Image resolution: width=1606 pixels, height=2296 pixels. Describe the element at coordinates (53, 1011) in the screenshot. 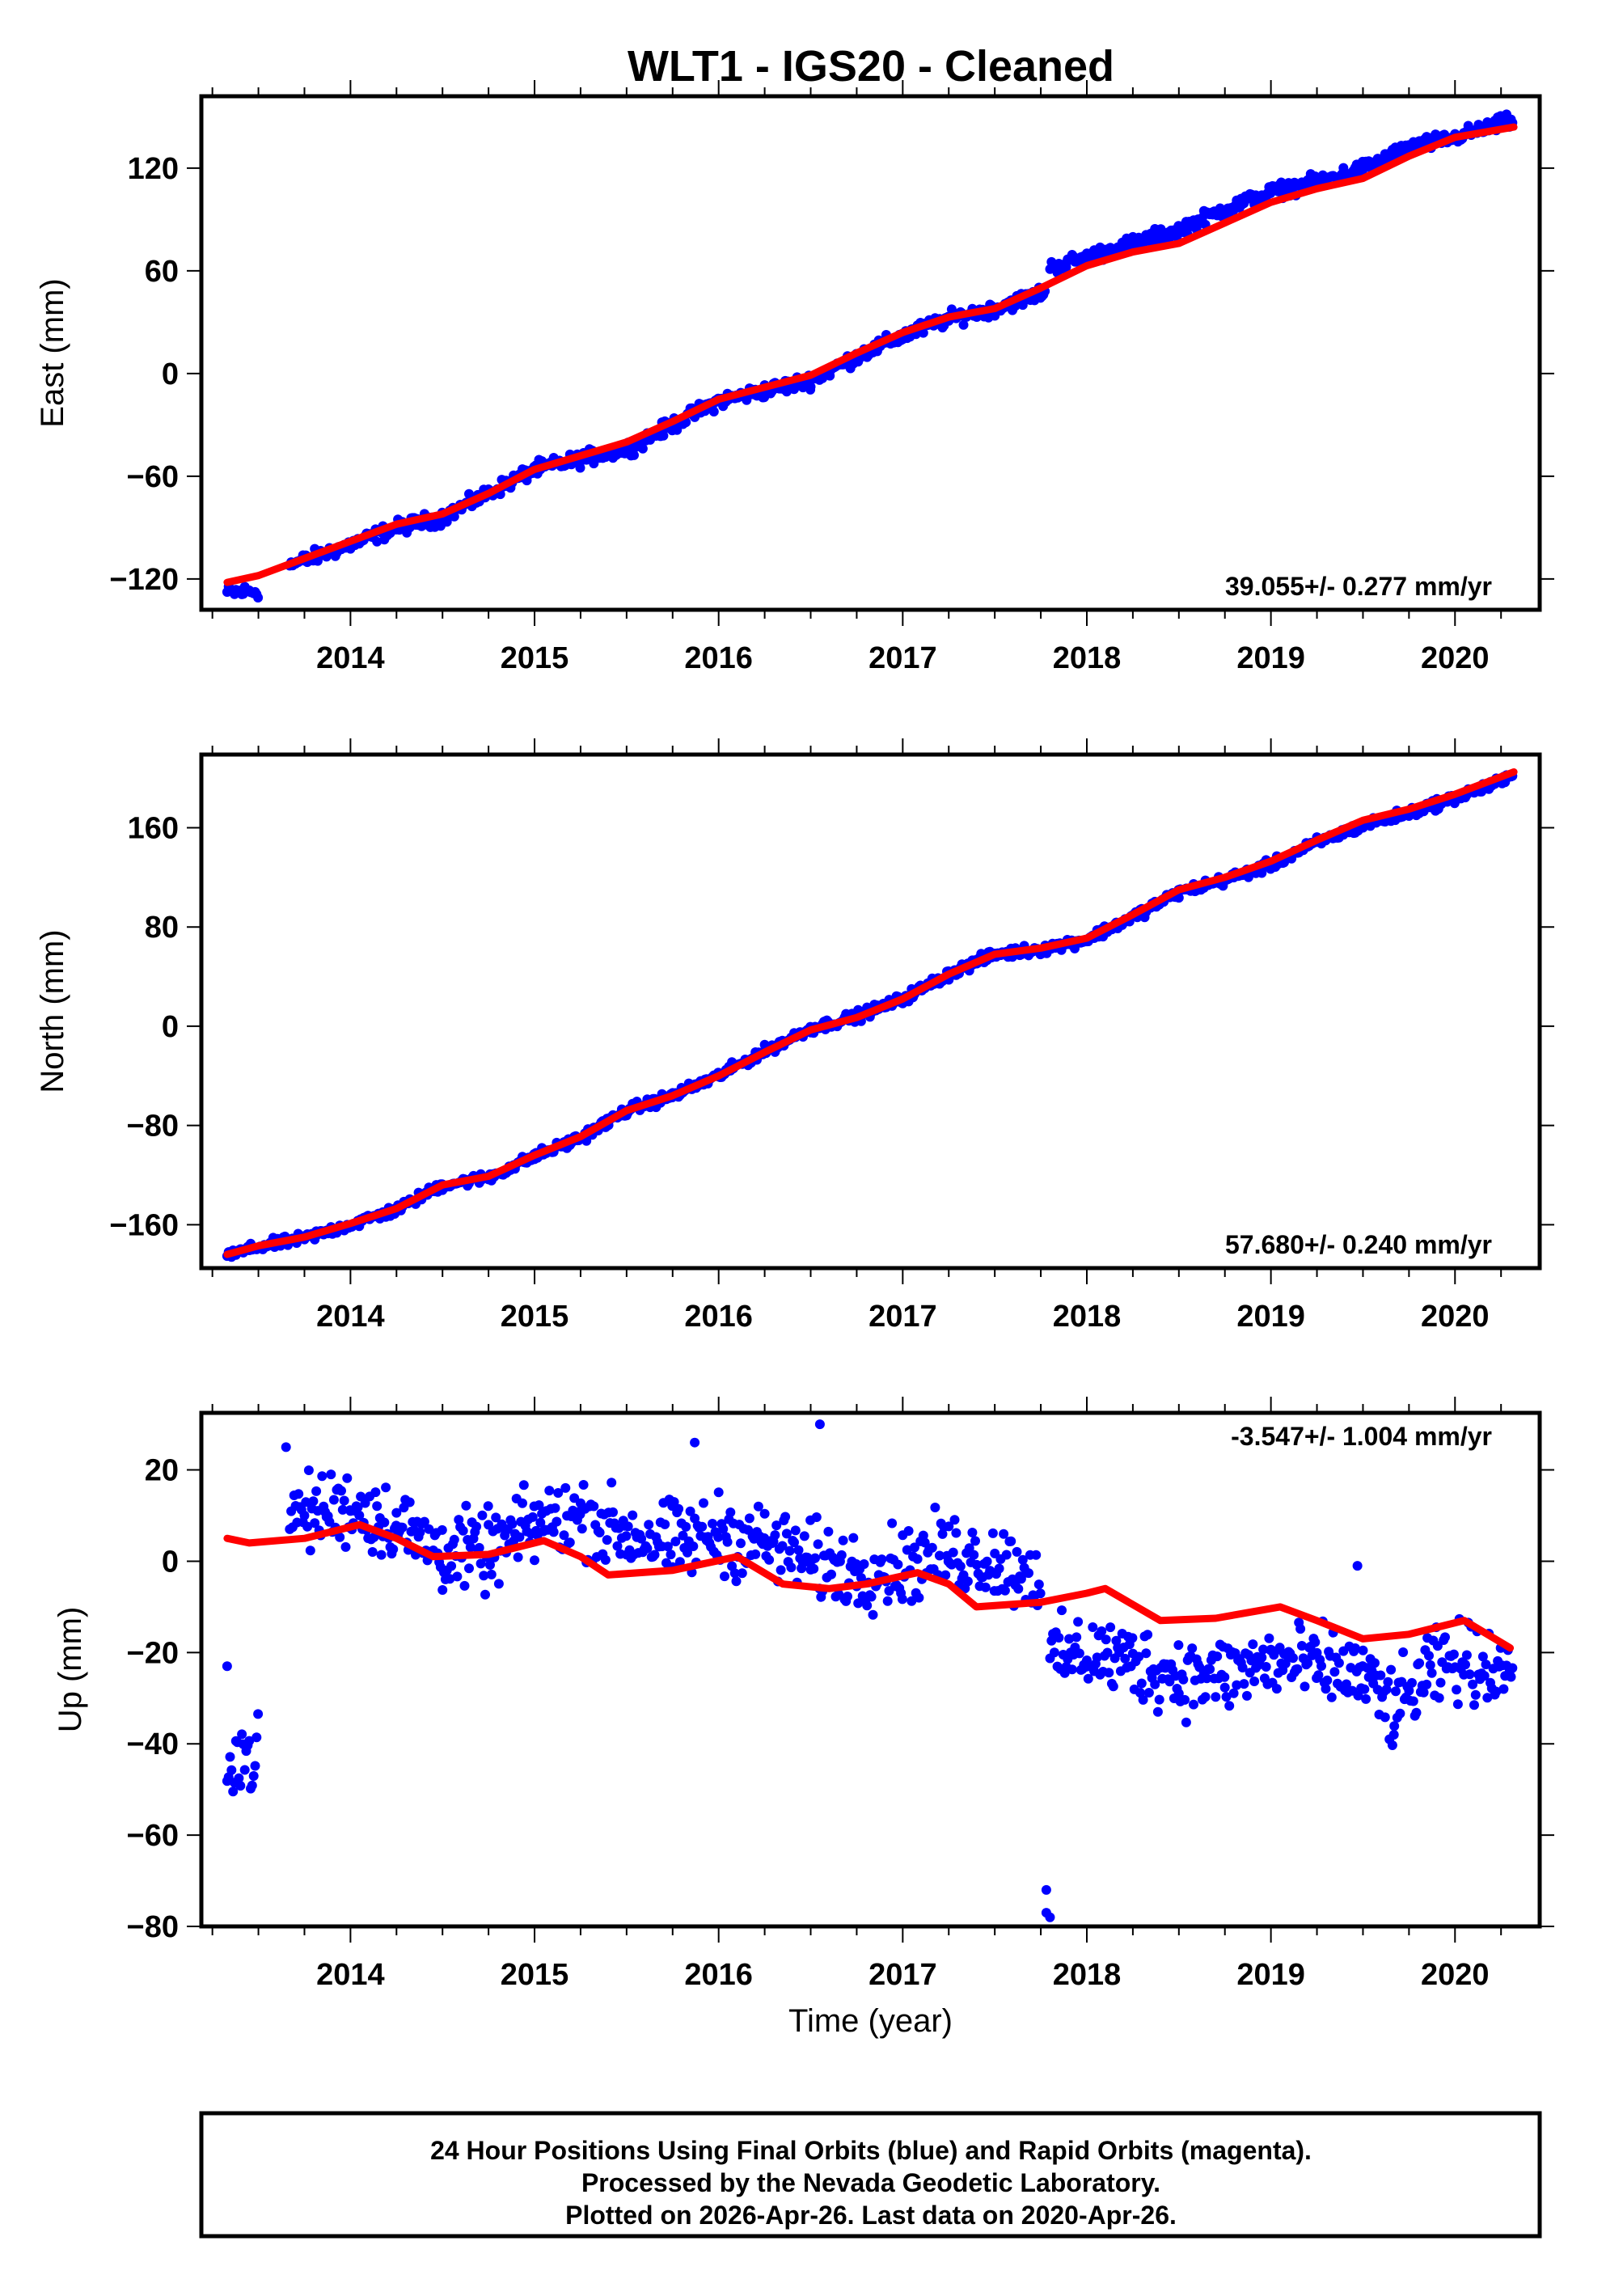

I see `y-axis-label: North (mm)` at that location.